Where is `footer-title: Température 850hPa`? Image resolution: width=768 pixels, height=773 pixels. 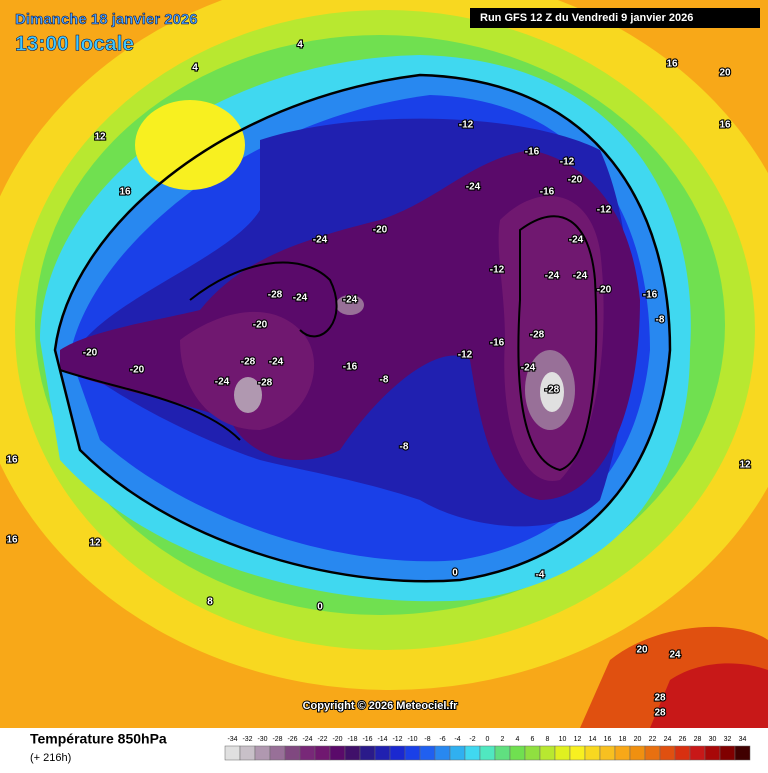 footer-title: Température 850hPa is located at coordinates (98, 739).